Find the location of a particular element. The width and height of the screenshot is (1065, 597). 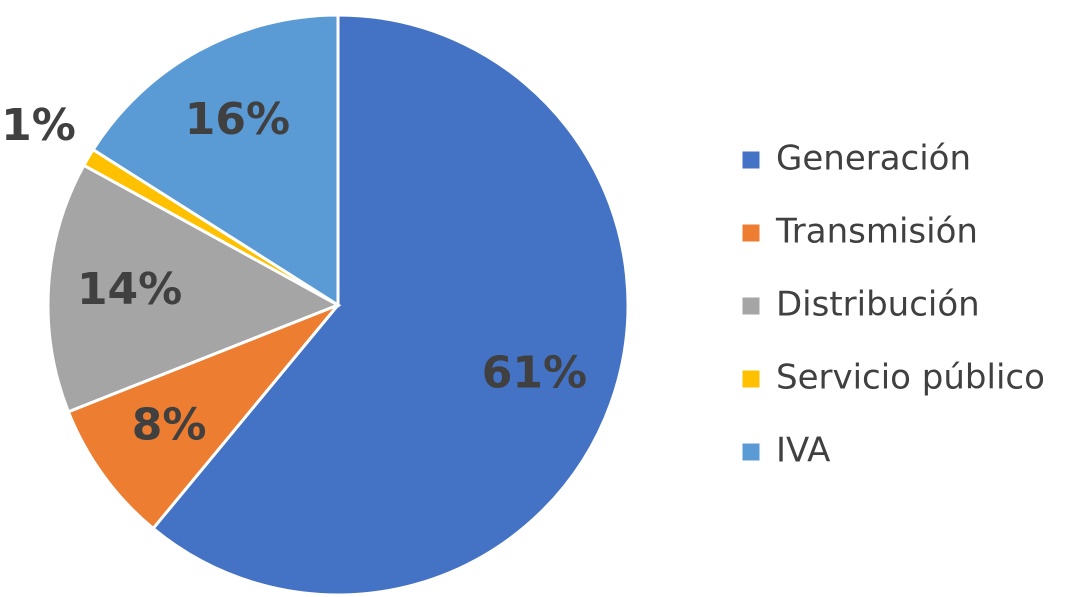

legend-label: Servicio público is located at coordinates (910, 378).